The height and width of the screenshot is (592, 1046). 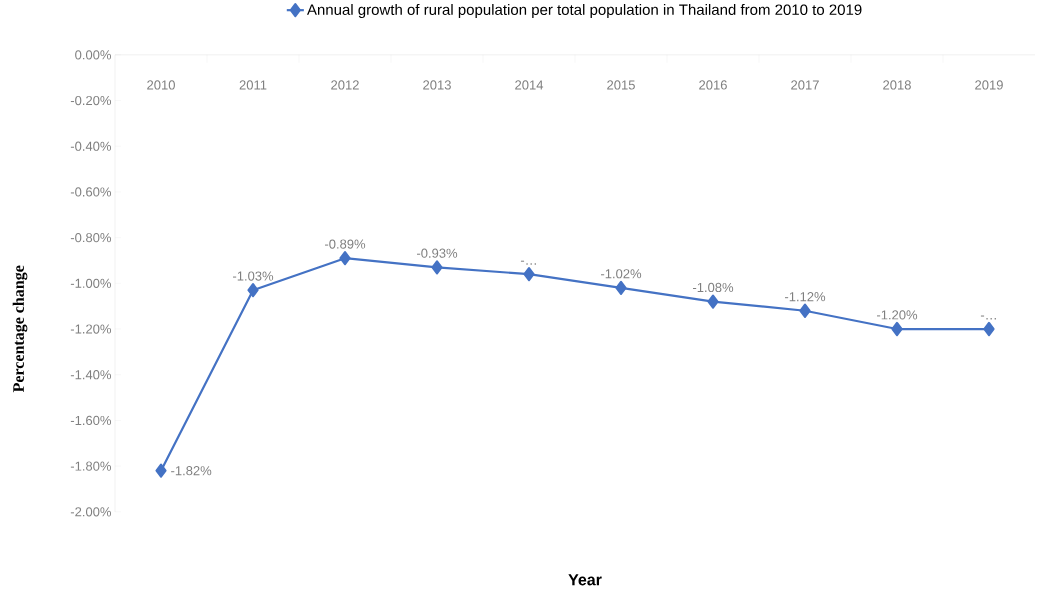 What do you see at coordinates (713, 85) in the screenshot?
I see `x-tick-label: 2016` at bounding box center [713, 85].